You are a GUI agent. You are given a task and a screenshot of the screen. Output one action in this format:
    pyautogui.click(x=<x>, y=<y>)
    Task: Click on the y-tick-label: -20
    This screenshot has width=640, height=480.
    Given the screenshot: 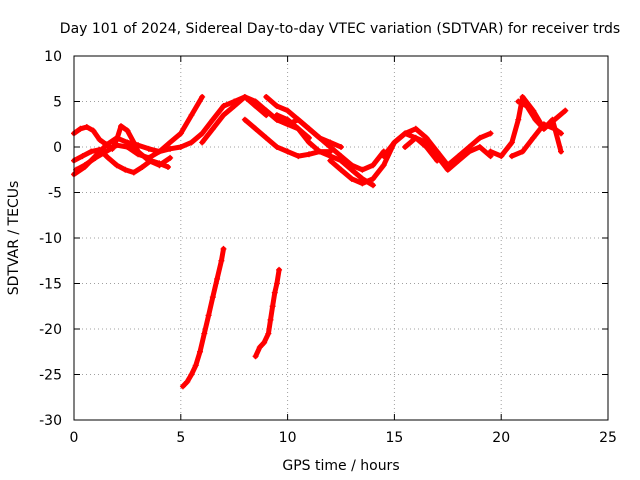 What is the action you would take?
    pyautogui.click(x=50, y=330)
    